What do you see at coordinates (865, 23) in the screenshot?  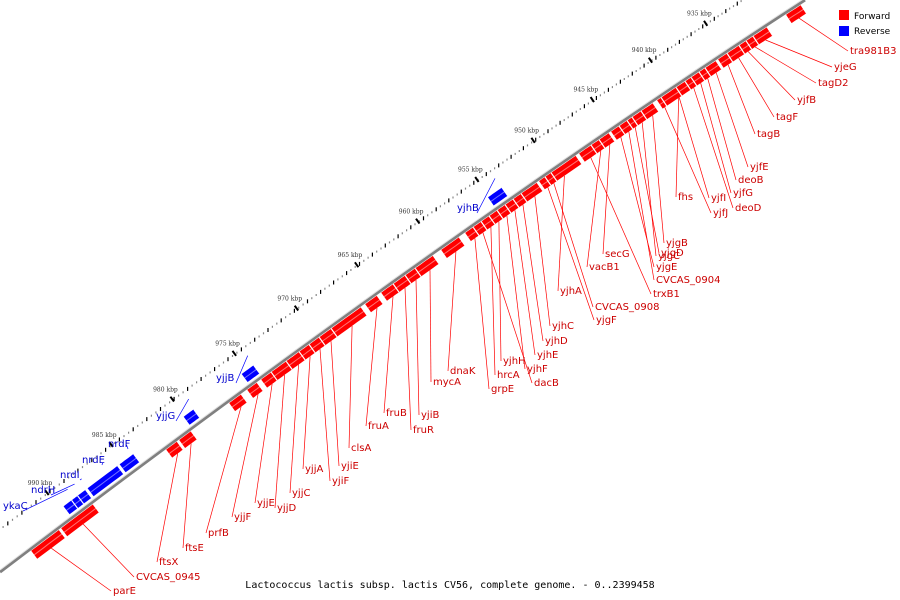 I see `legend: Forward Reverse` at bounding box center [865, 23].